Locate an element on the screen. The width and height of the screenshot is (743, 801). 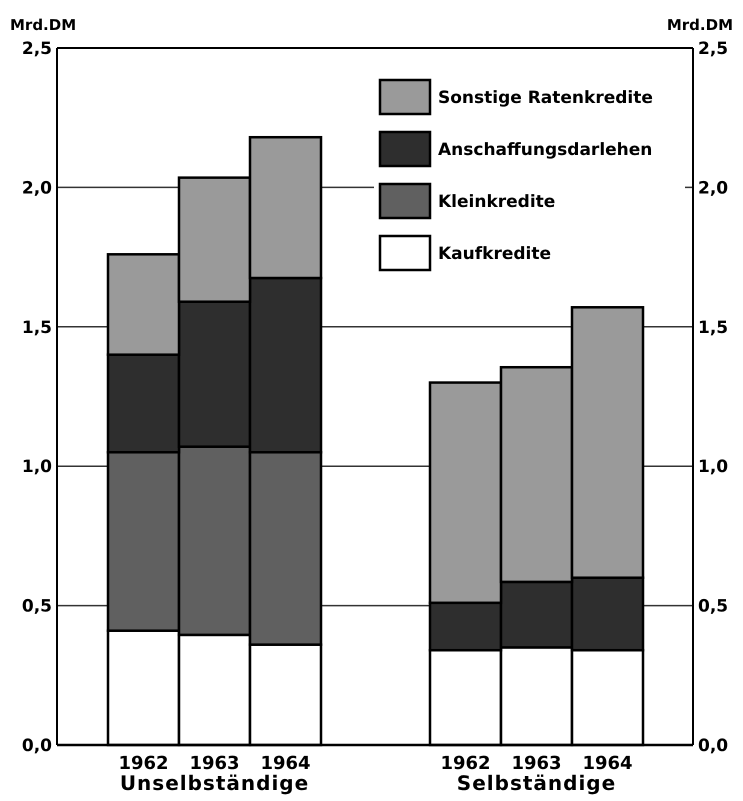
y-tick-label: 1,0 is located at coordinates (37, 467).